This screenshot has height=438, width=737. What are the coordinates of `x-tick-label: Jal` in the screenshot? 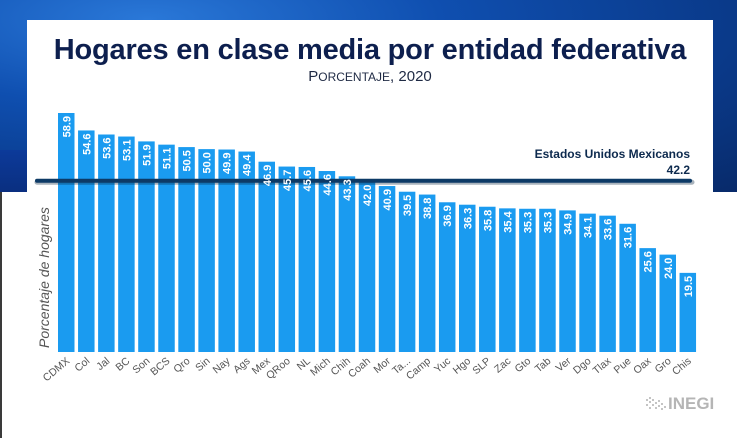 It's located at (103, 364).